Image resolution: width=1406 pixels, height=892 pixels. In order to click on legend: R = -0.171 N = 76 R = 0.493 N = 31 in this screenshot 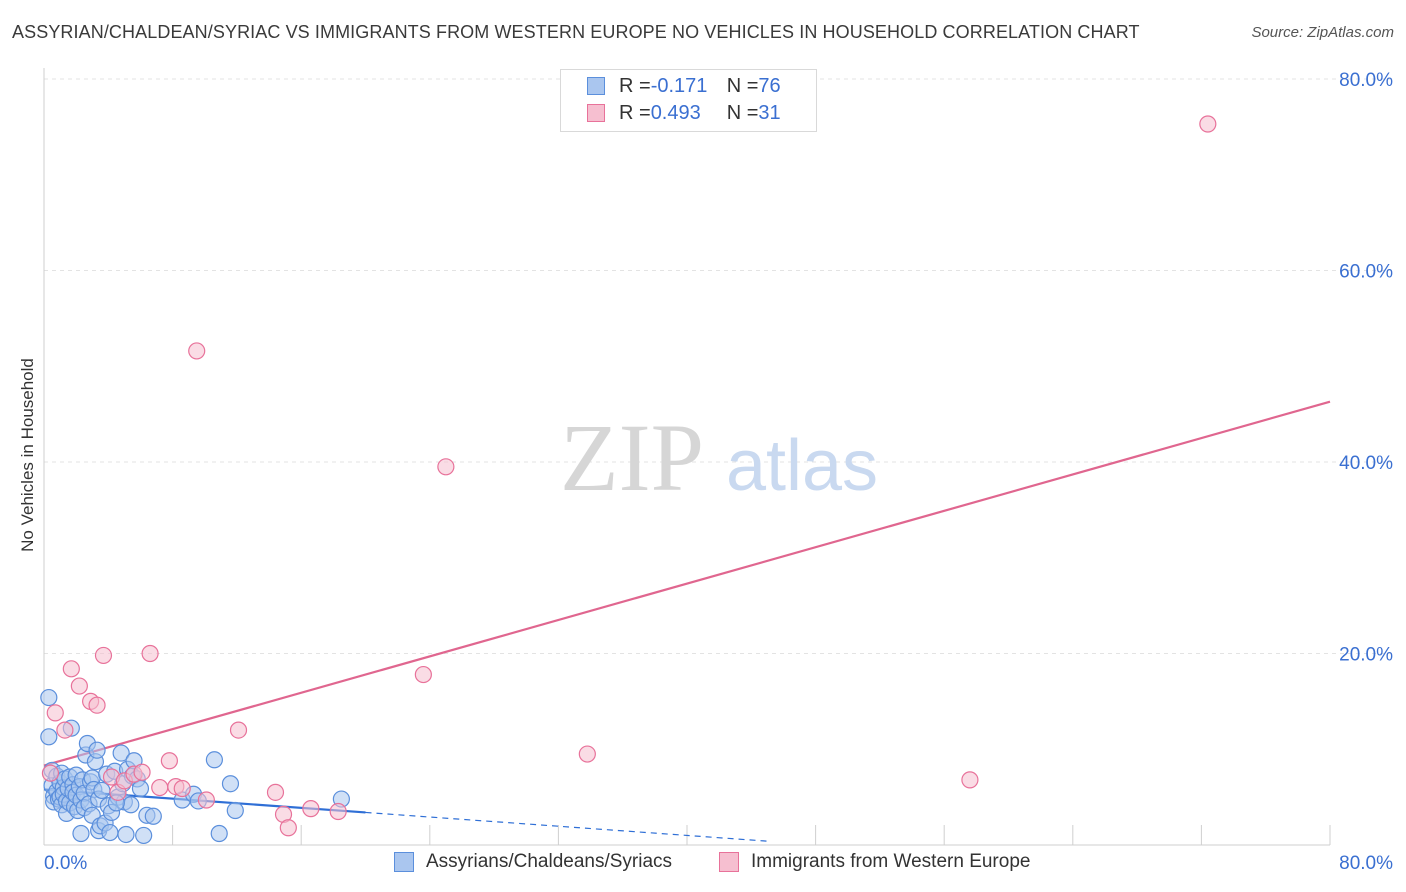, I will do `click(688, 100)`.